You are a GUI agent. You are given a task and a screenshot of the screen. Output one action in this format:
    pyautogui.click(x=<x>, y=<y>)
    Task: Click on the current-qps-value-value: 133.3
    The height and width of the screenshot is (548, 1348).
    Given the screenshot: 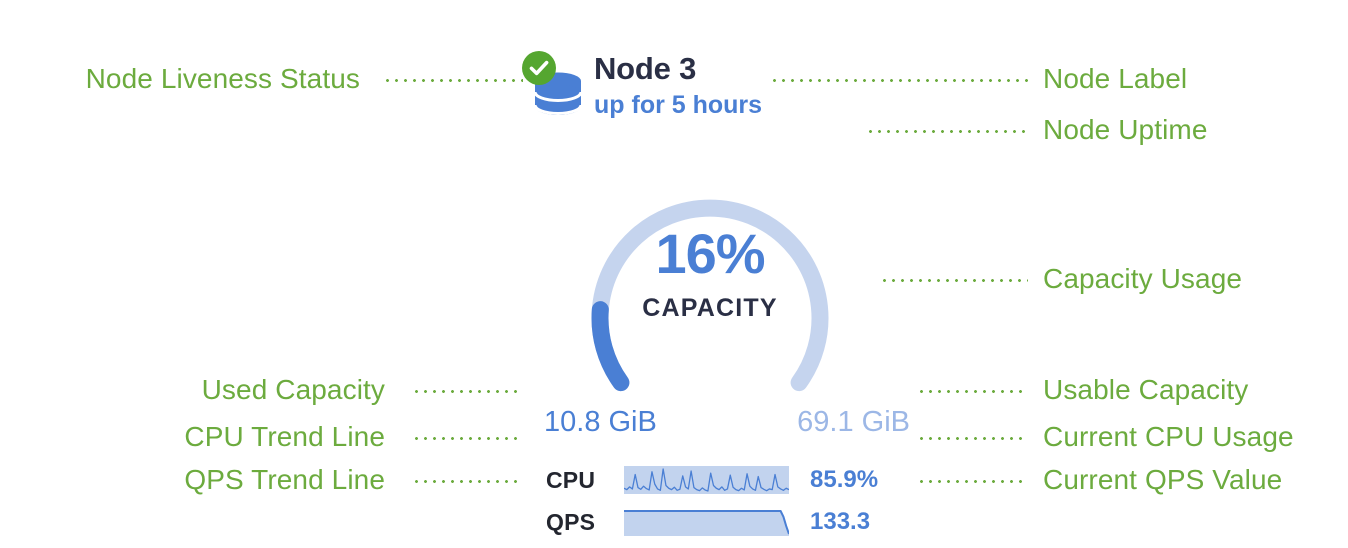 What is the action you would take?
    pyautogui.click(x=840, y=521)
    